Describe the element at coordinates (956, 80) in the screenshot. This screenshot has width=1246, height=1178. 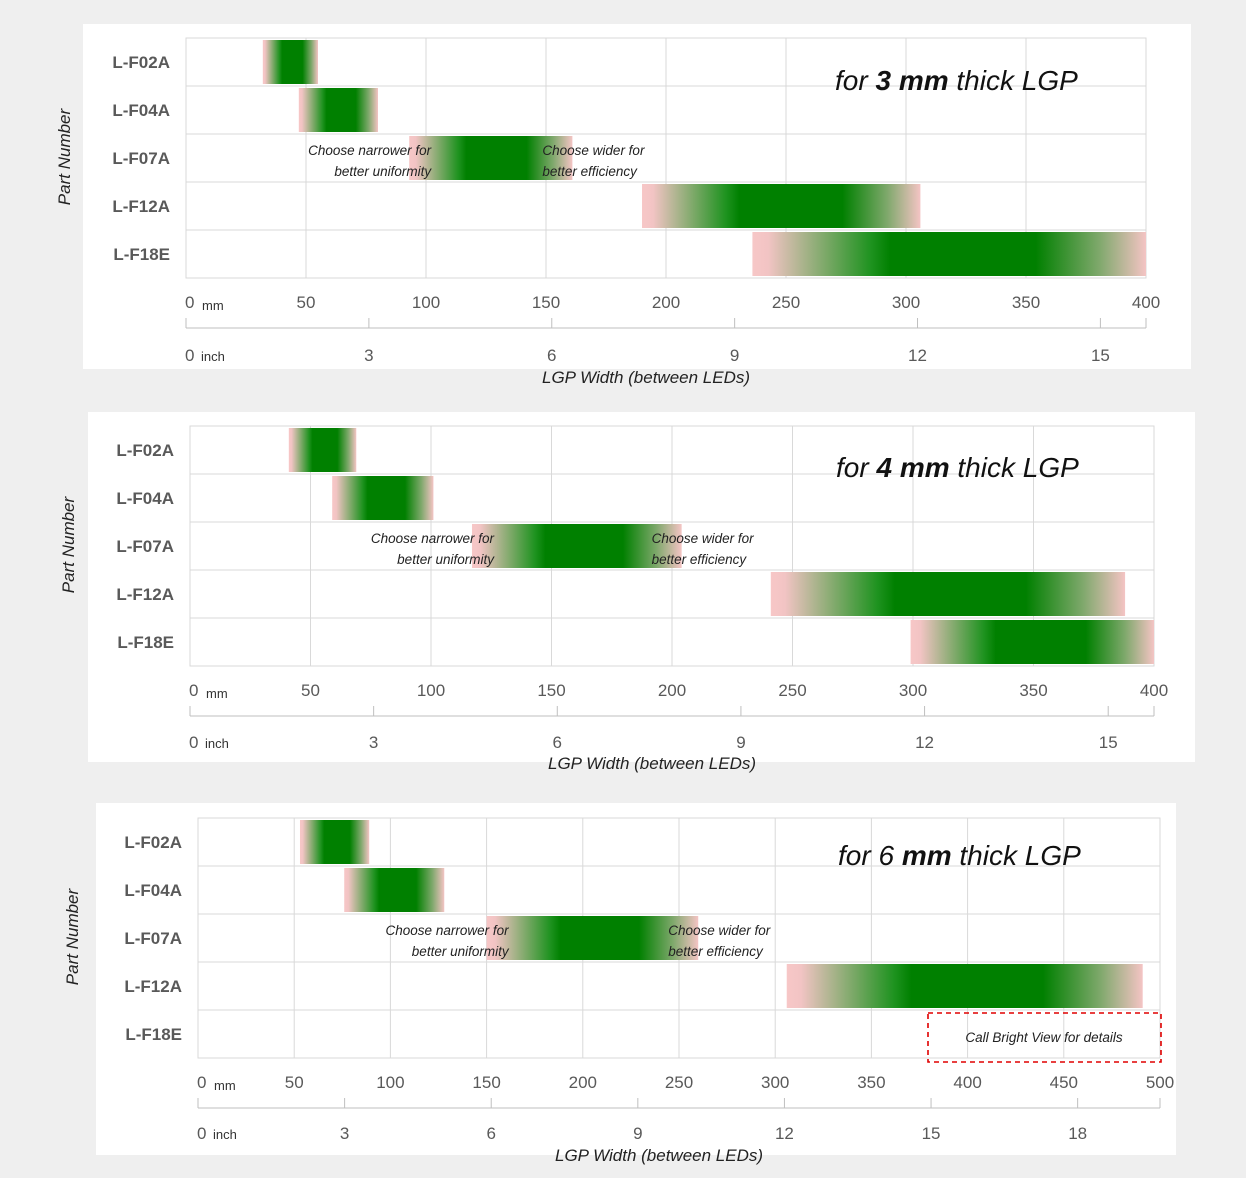
I see `chart-title: for 3 mm thick LGP` at that location.